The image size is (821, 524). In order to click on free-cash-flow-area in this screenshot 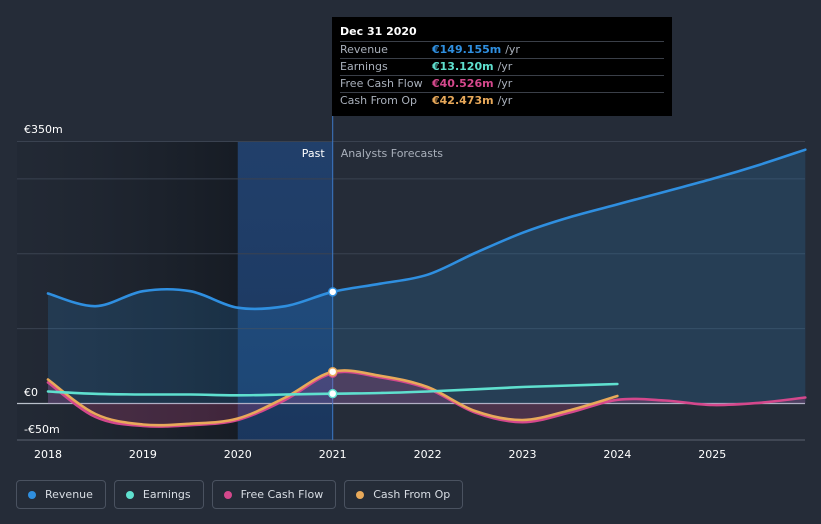, I will do `click(427, 399)`.